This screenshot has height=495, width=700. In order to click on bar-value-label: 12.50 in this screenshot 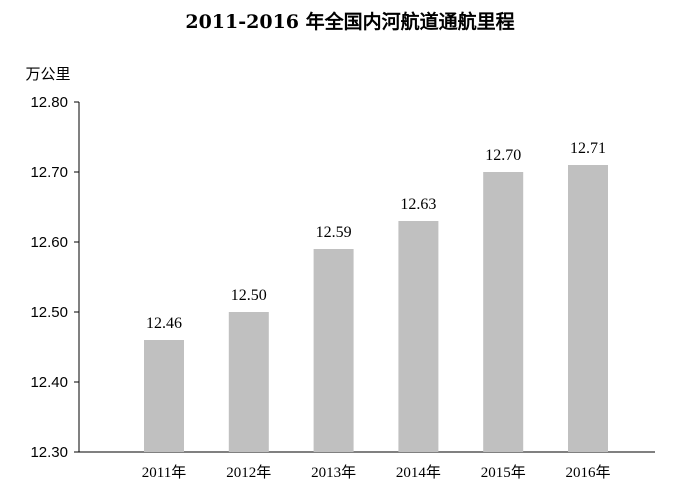, I will do `click(249, 295)`.